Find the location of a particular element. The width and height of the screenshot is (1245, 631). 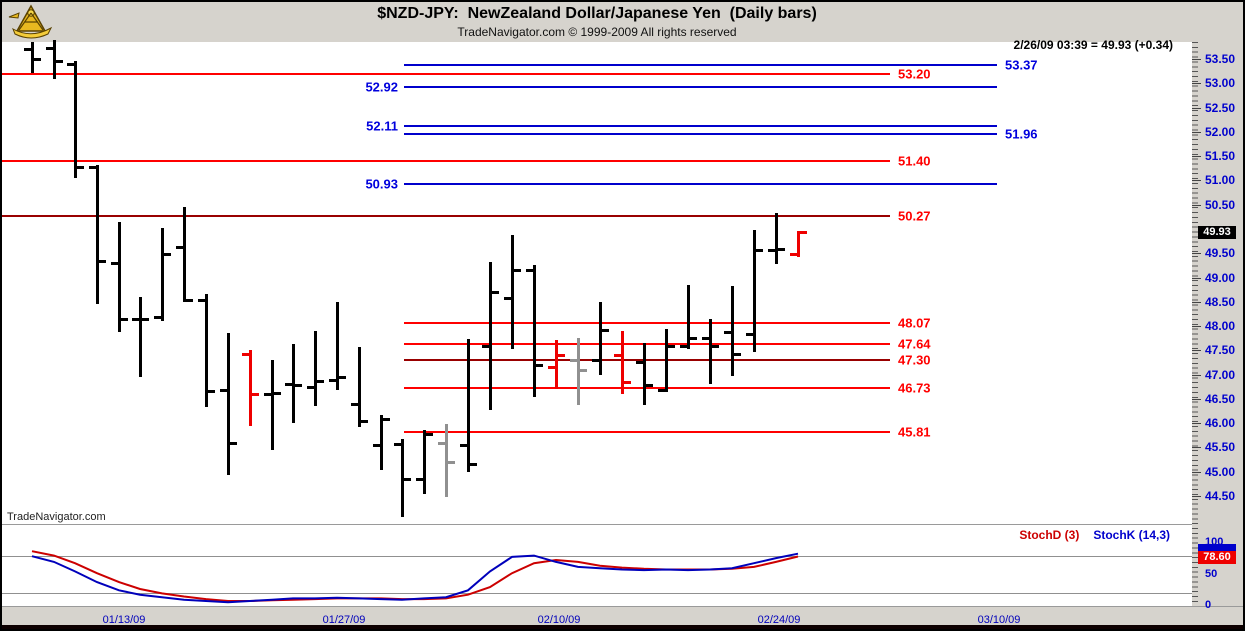

level-label: 51.40 is located at coordinates (914, 161).